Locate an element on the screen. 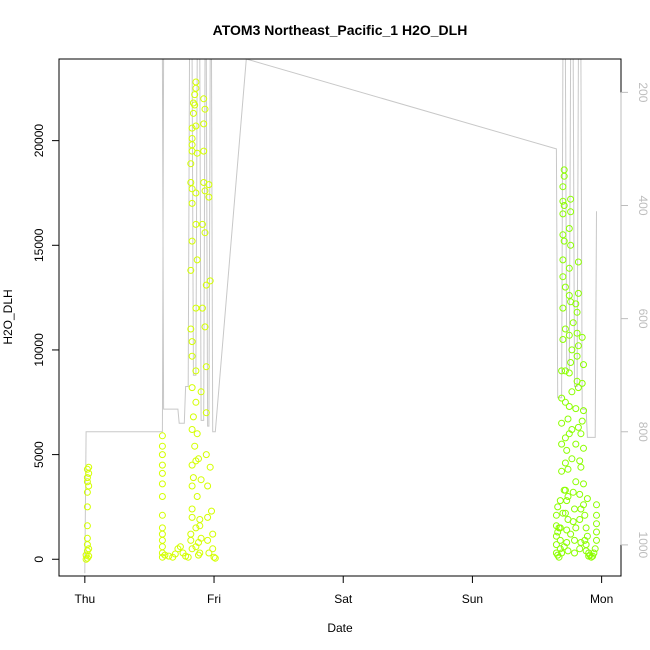  chart-title: ATOM3 Northeast_Pacific_1 H2O_DLH is located at coordinates (340, 30).